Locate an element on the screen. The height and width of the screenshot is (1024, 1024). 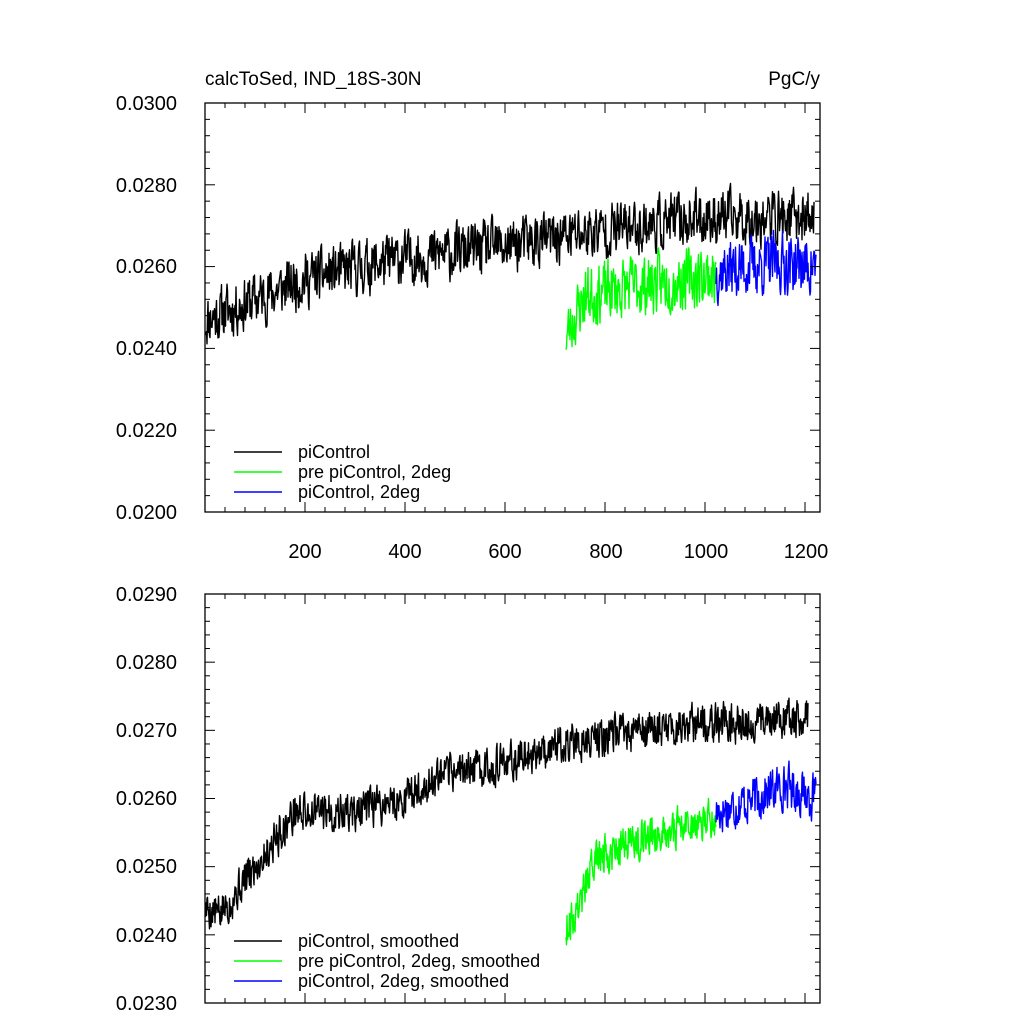
legend-label: pre piControl, 2deg is located at coordinates (374, 472).